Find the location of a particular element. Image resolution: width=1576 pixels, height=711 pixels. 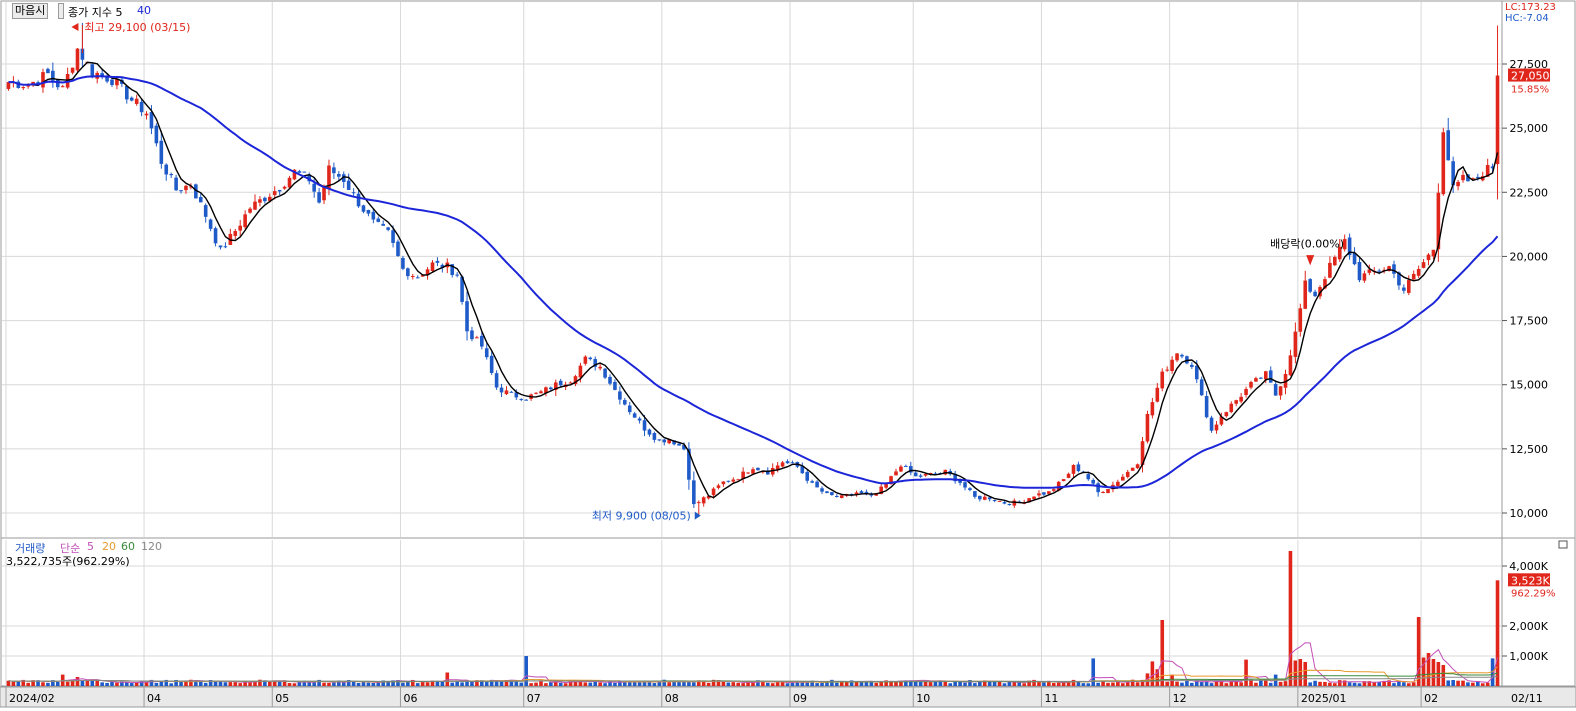

vol-y-tick-label: 1,000K is located at coordinates (1528, 656).